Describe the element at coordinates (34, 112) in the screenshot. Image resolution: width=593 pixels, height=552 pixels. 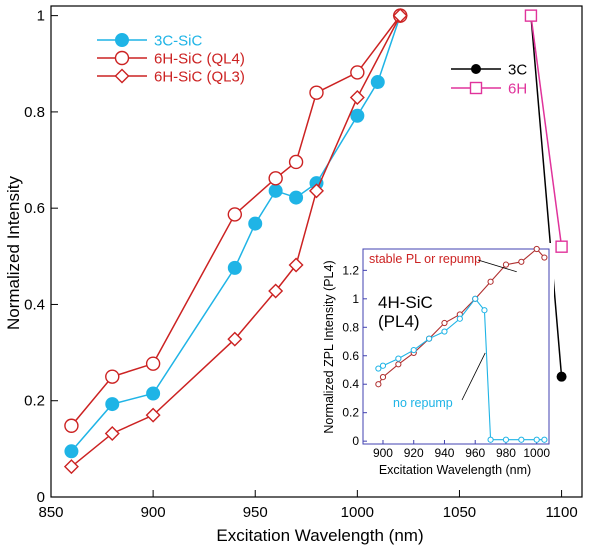
I see `main-y-tick-label: 0.8` at that location.